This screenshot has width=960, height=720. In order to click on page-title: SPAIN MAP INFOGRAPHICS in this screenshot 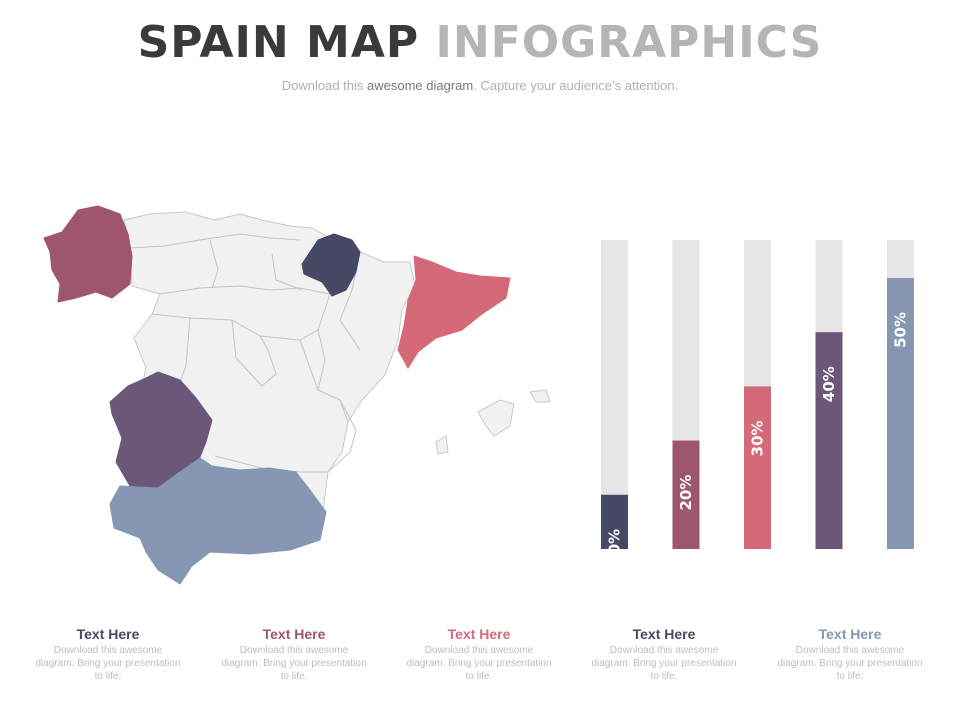, I will do `click(480, 43)`.